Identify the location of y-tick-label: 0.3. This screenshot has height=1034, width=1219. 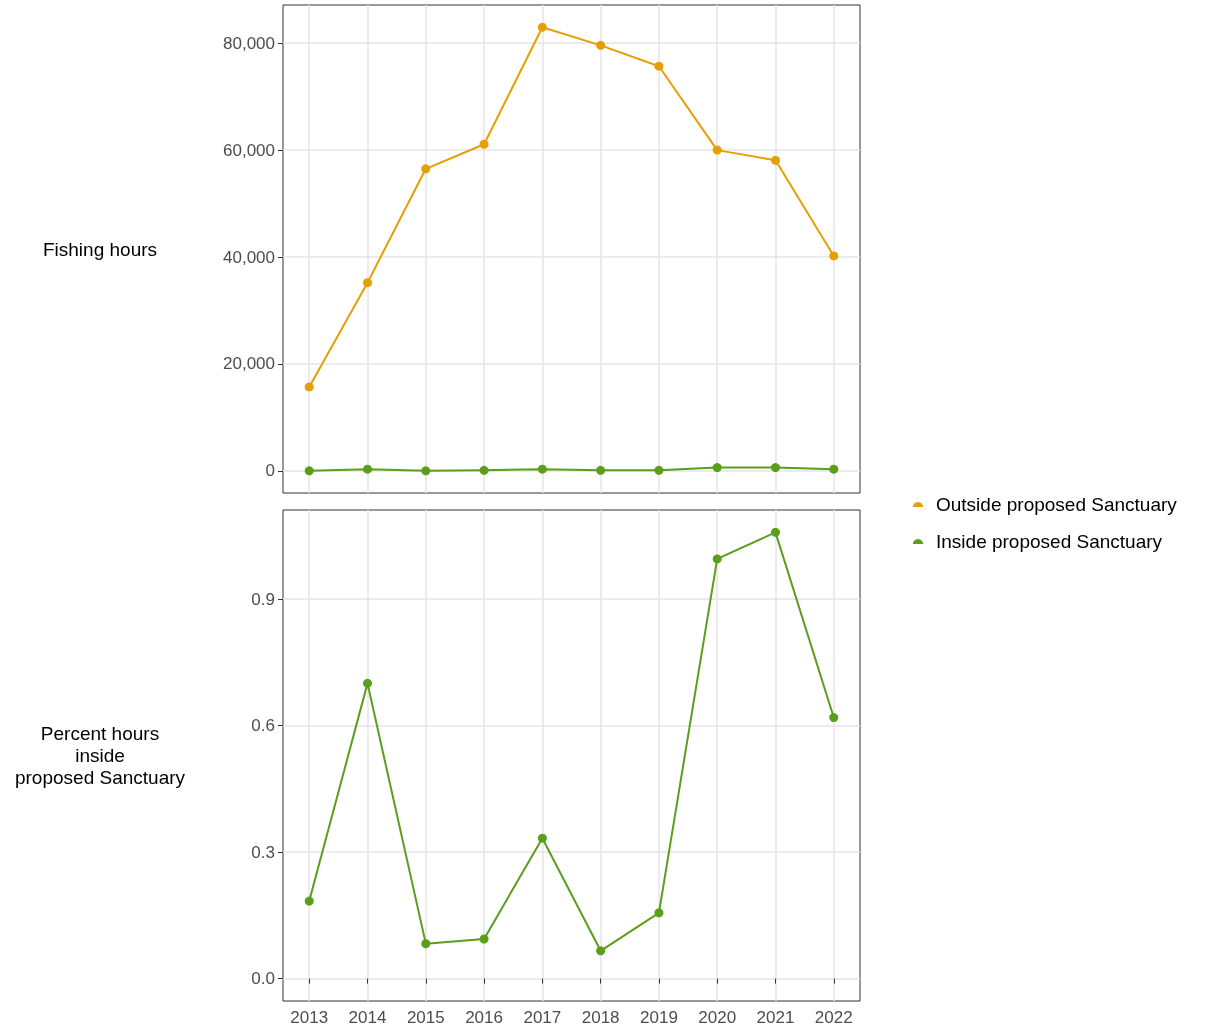
(263, 852).